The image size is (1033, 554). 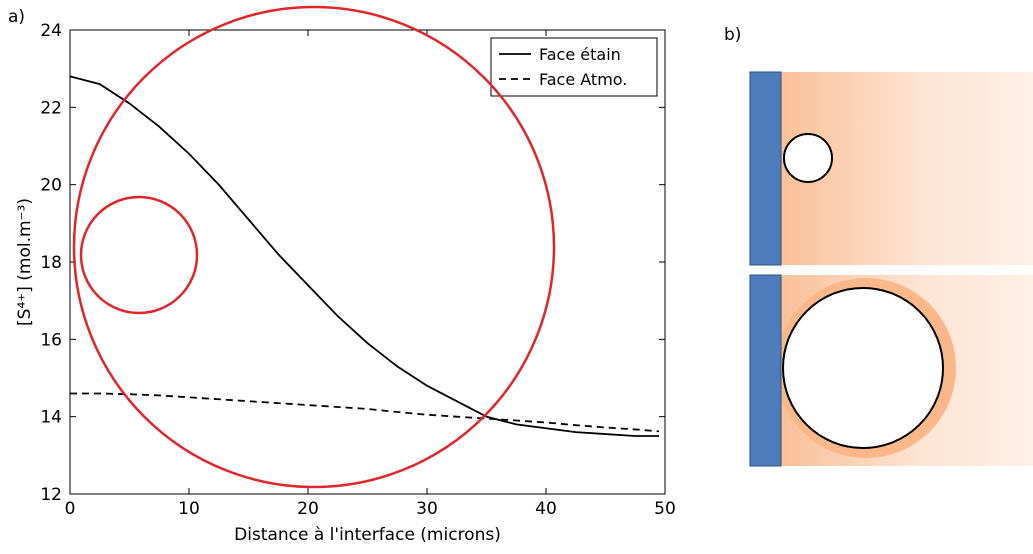 What do you see at coordinates (51, 108) in the screenshot?
I see `y-tick-label: 22` at bounding box center [51, 108].